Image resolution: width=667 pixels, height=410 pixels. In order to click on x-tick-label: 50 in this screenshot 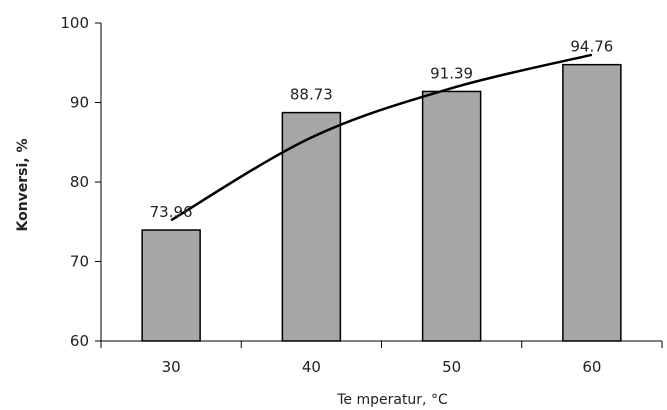, I will do `click(451, 367)`.